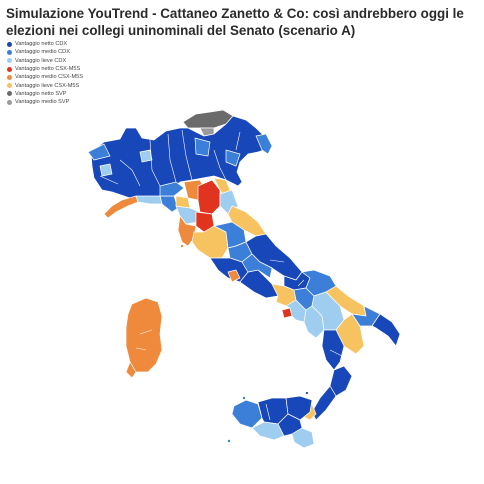 This screenshot has width=484, height=484. I want to click on legend-item-medio-svp: Vantaggio medio SVP, so click(45, 102).